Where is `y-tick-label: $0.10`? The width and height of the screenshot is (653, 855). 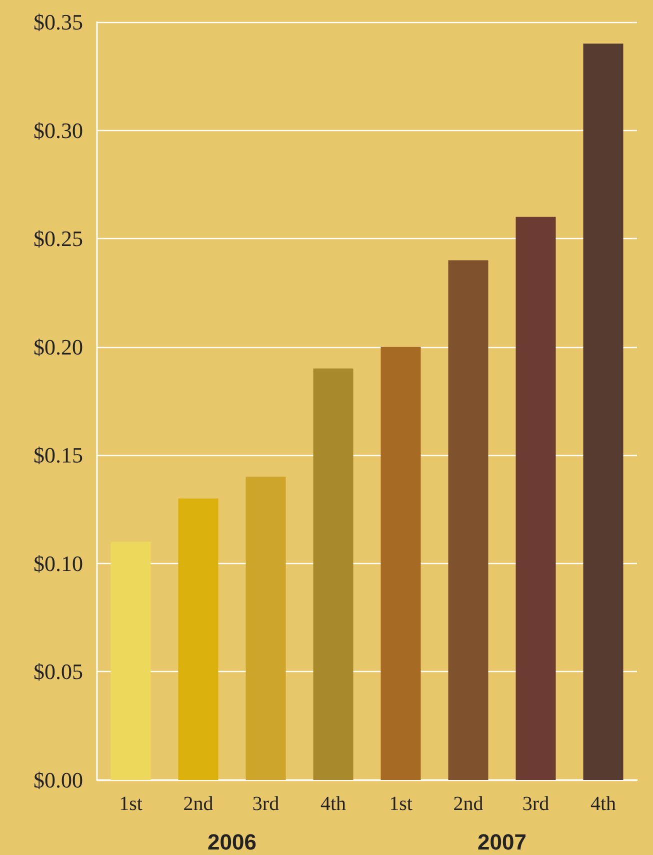
y-tick-label: $0.10 is located at coordinates (58, 563).